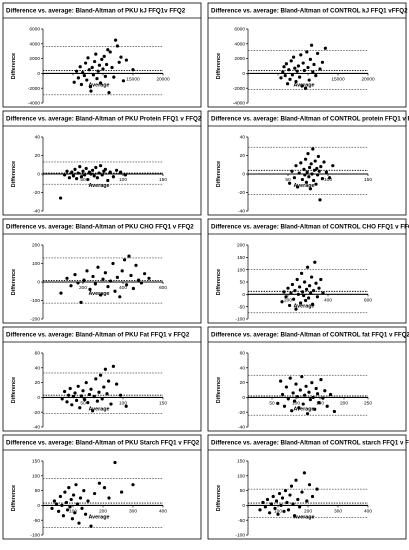  Describe the element at coordinates (36, 246) in the screenshot. I see `y-tick-label: 200` at that location.